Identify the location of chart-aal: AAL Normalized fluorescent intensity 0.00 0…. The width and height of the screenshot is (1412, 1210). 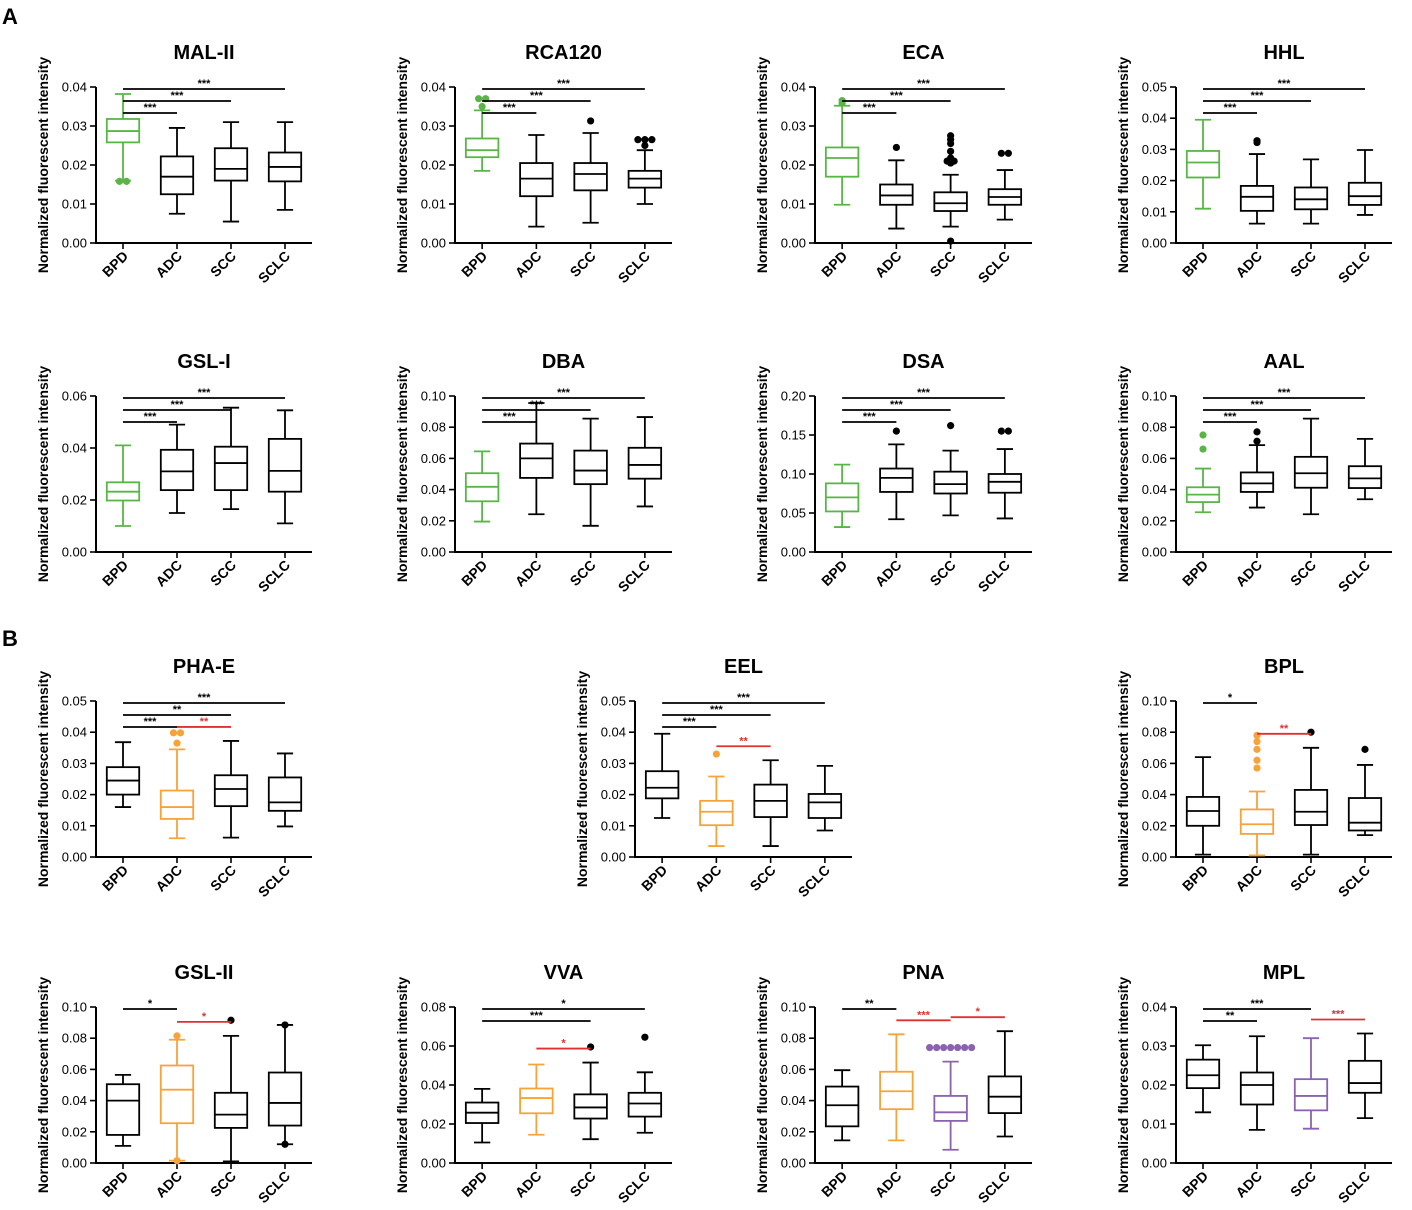
(1253, 473).